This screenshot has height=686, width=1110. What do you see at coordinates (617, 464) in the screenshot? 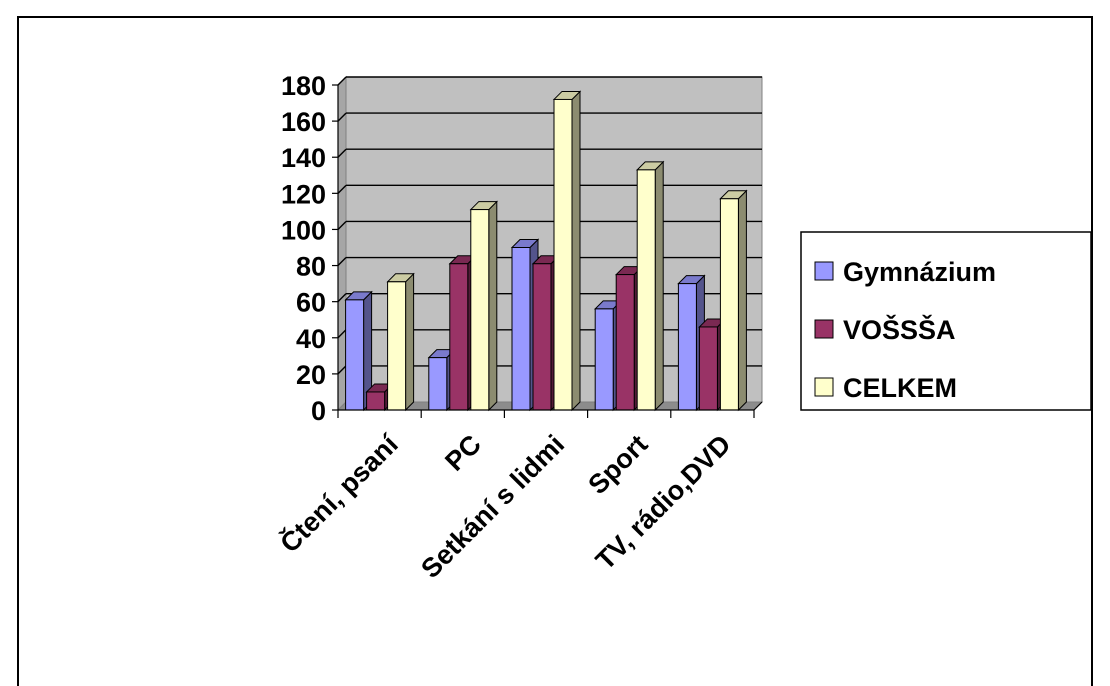
I see `x-tick-label: Sport` at bounding box center [617, 464].